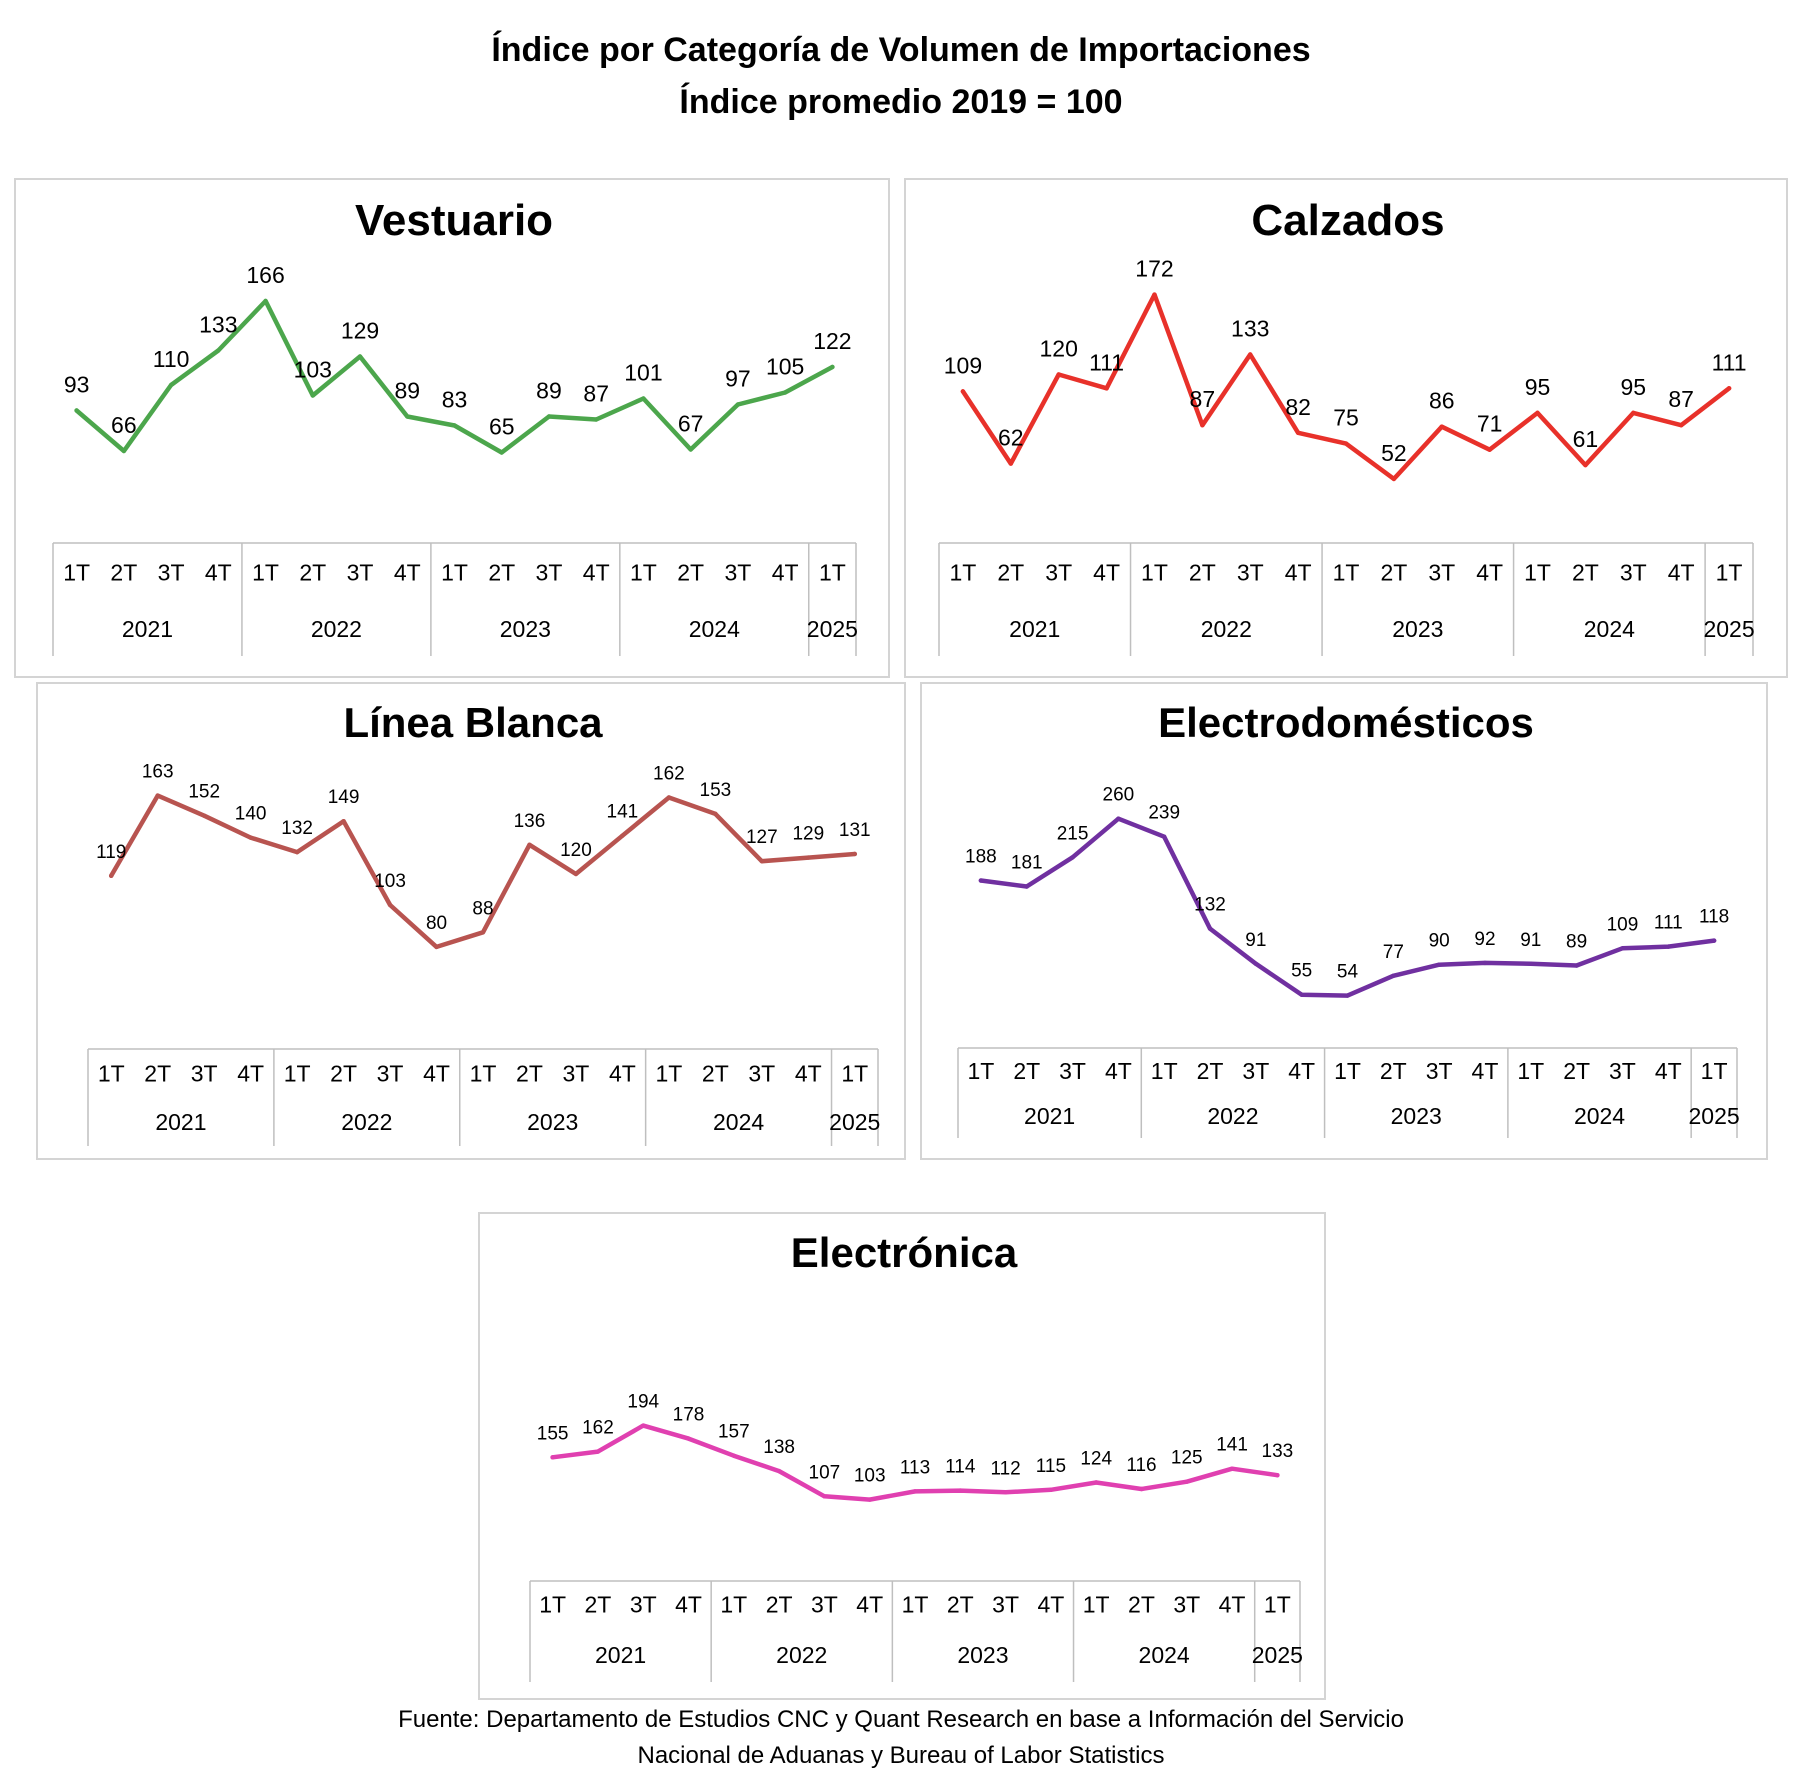  Describe the element at coordinates (576, 850) in the screenshot. I see `data-label: 120` at that location.